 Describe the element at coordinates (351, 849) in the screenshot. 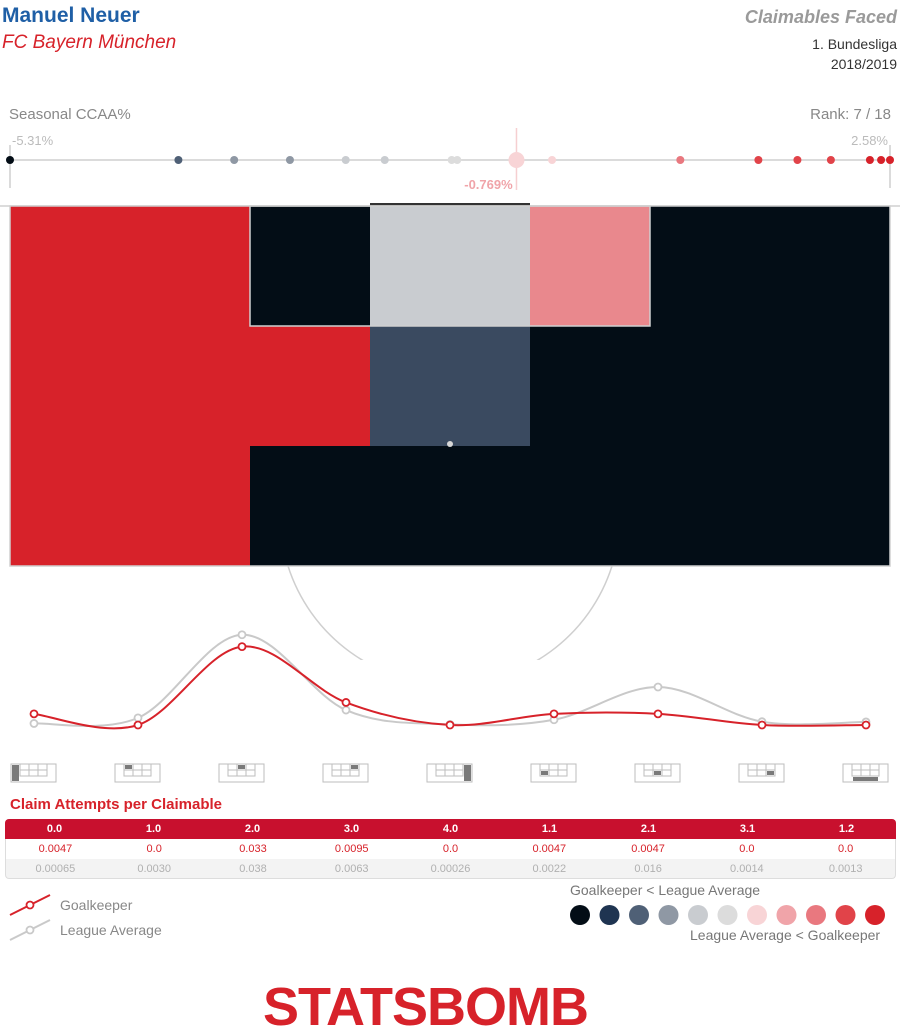

I see `table-goalkeeper-cell: 0.0095` at that location.